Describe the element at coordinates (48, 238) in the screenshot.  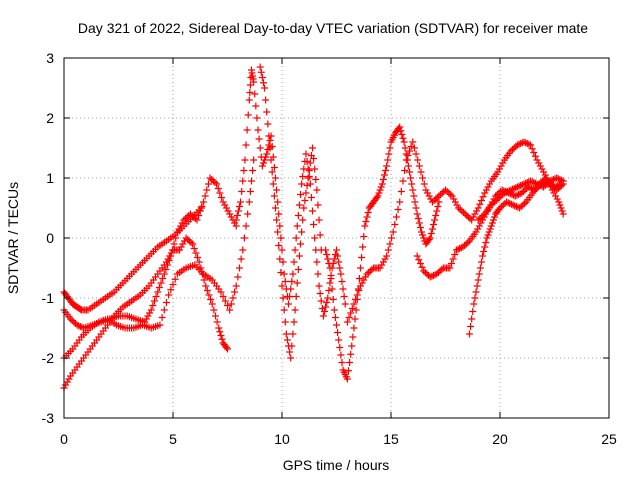
I see `y-tick-labels: -3 -2 -1 0 1 2 3` at that location.